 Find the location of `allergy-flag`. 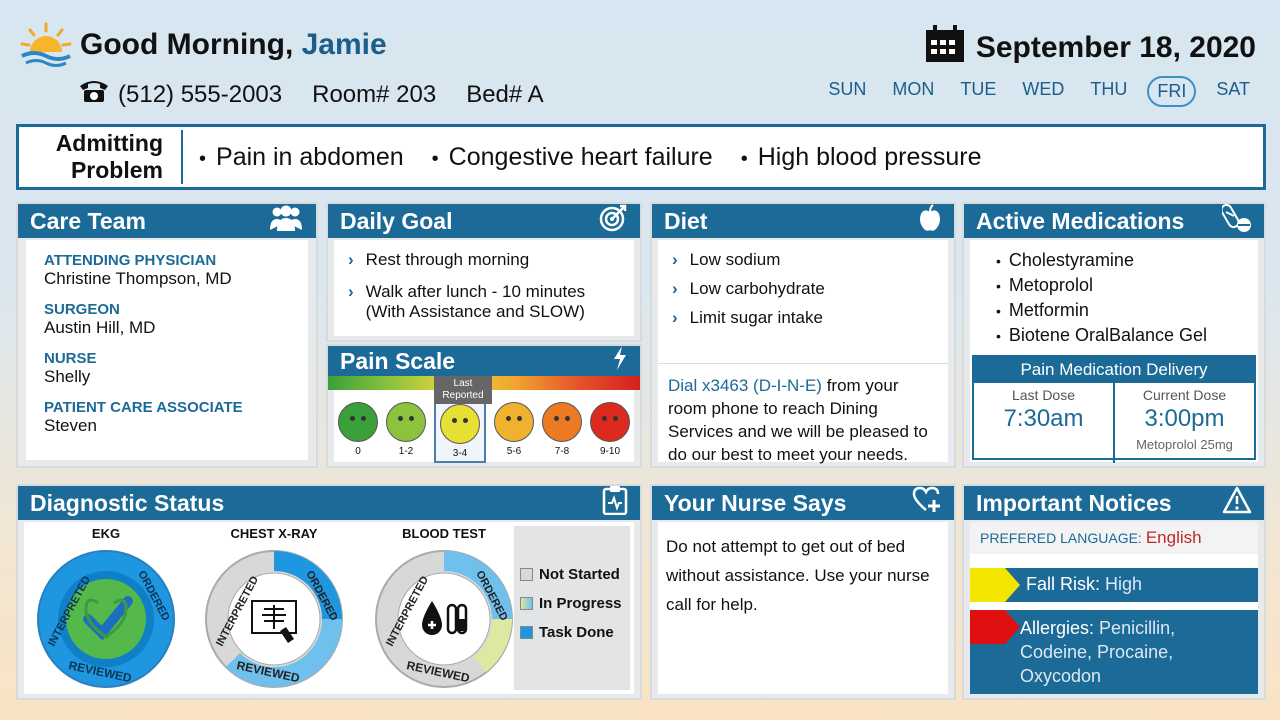

allergy-flag is located at coordinates (995, 627).